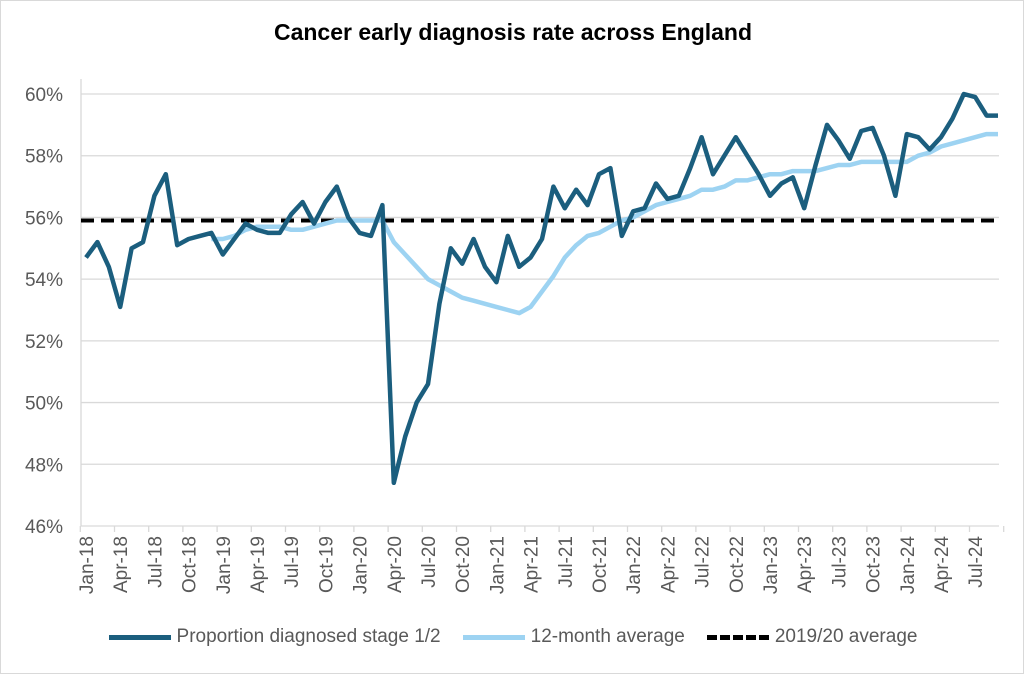 The width and height of the screenshot is (1024, 674). I want to click on x-tick-label: Apr-21, so click(532, 564).